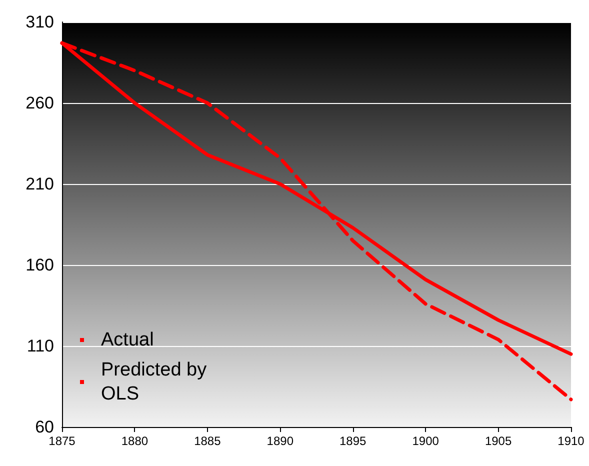  Describe the element at coordinates (498, 441) in the screenshot. I see `x-tick-label: 1905` at that location.